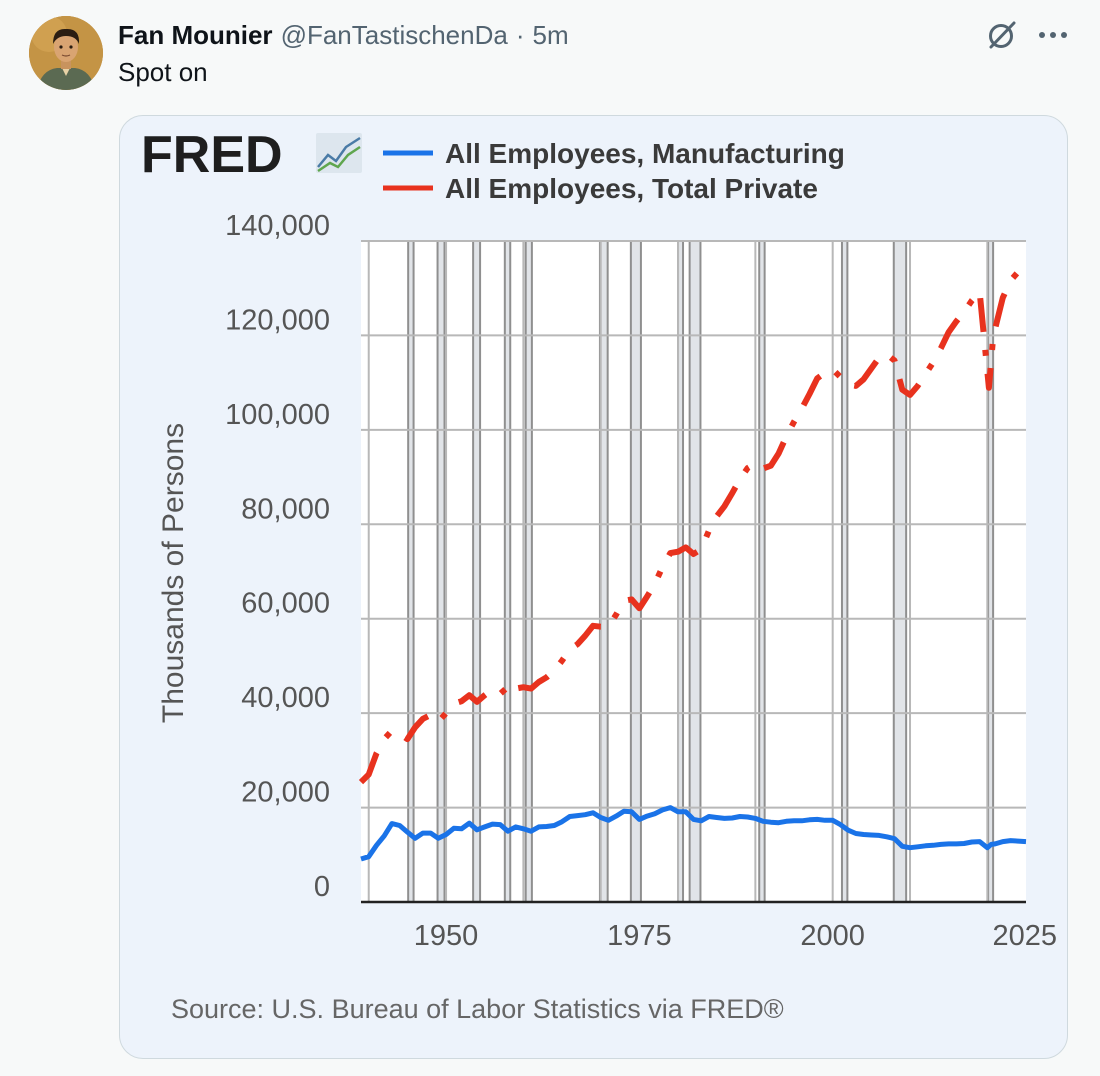  I want to click on avatar, so click(66, 53).